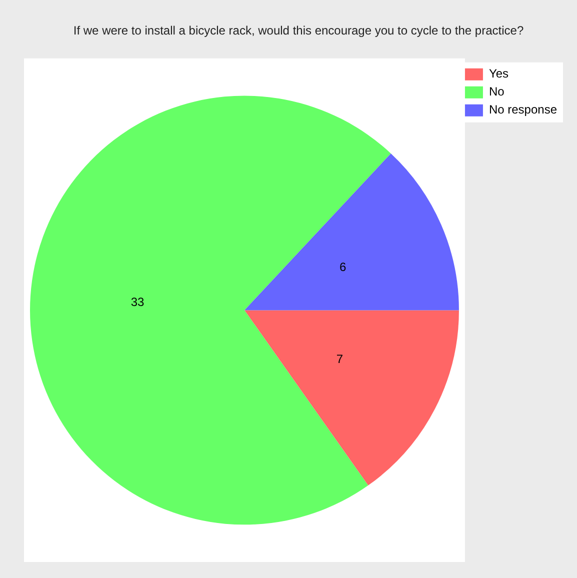 Image resolution: width=577 pixels, height=578 pixels. What do you see at coordinates (340, 359) in the screenshot?
I see `data-label: 7` at bounding box center [340, 359].